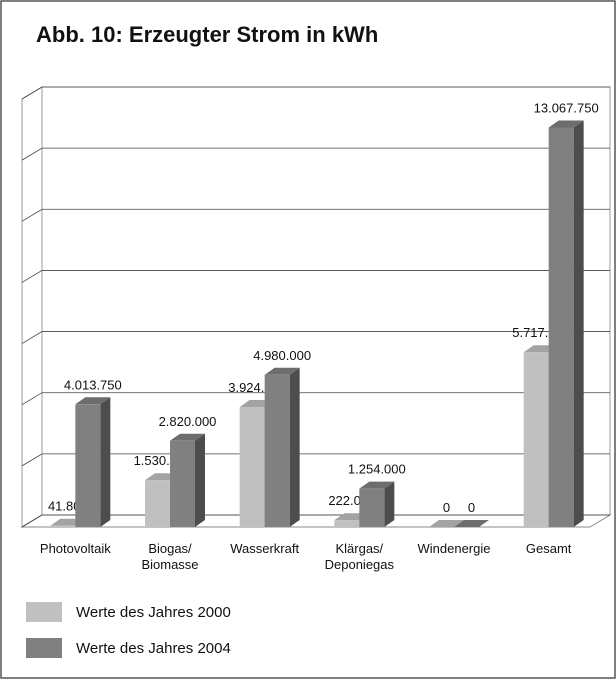 The image size is (616, 679). I want to click on x-tick-label: Photovoltaik, so click(75, 548).